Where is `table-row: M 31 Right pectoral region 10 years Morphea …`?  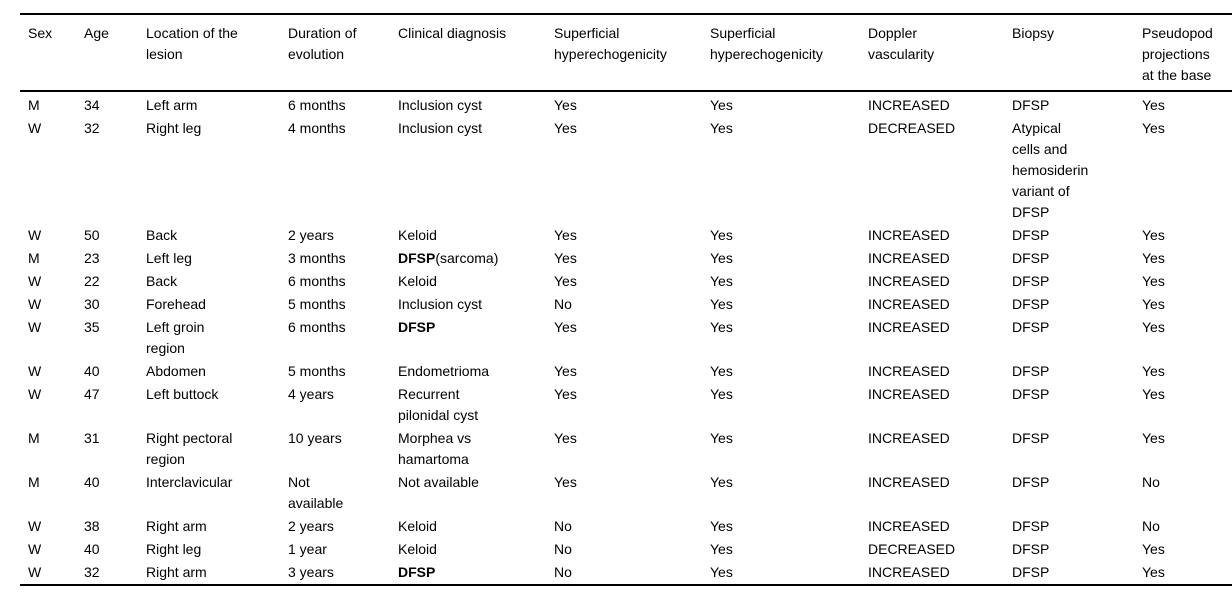 table-row: M 31 Right pectoral region 10 years Morphea … is located at coordinates (626, 449).